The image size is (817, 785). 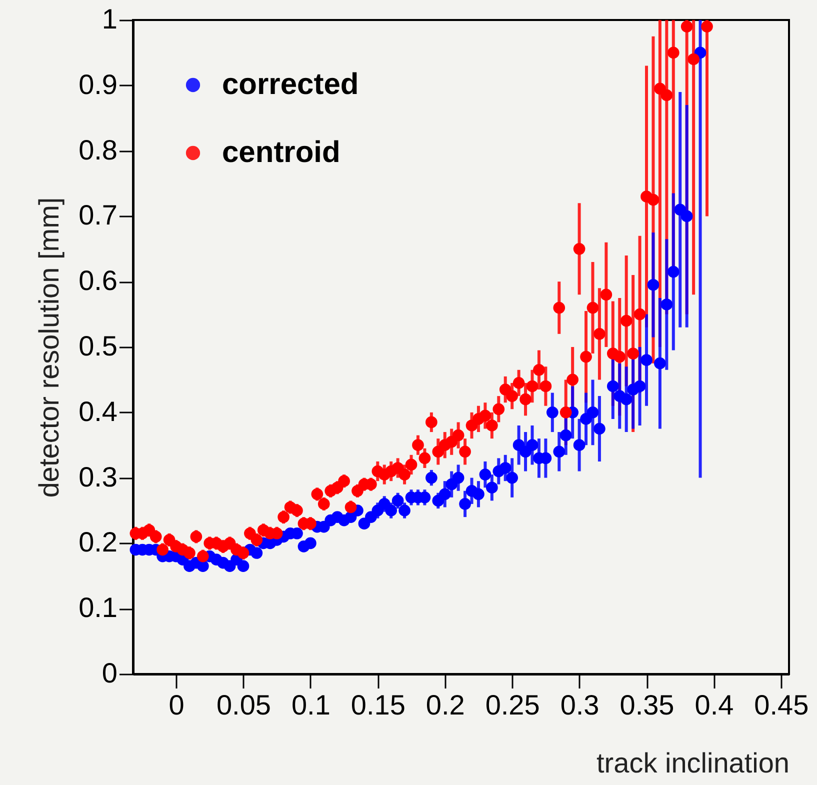 I want to click on y-tick-label: 0.5, so click(x=98, y=346).